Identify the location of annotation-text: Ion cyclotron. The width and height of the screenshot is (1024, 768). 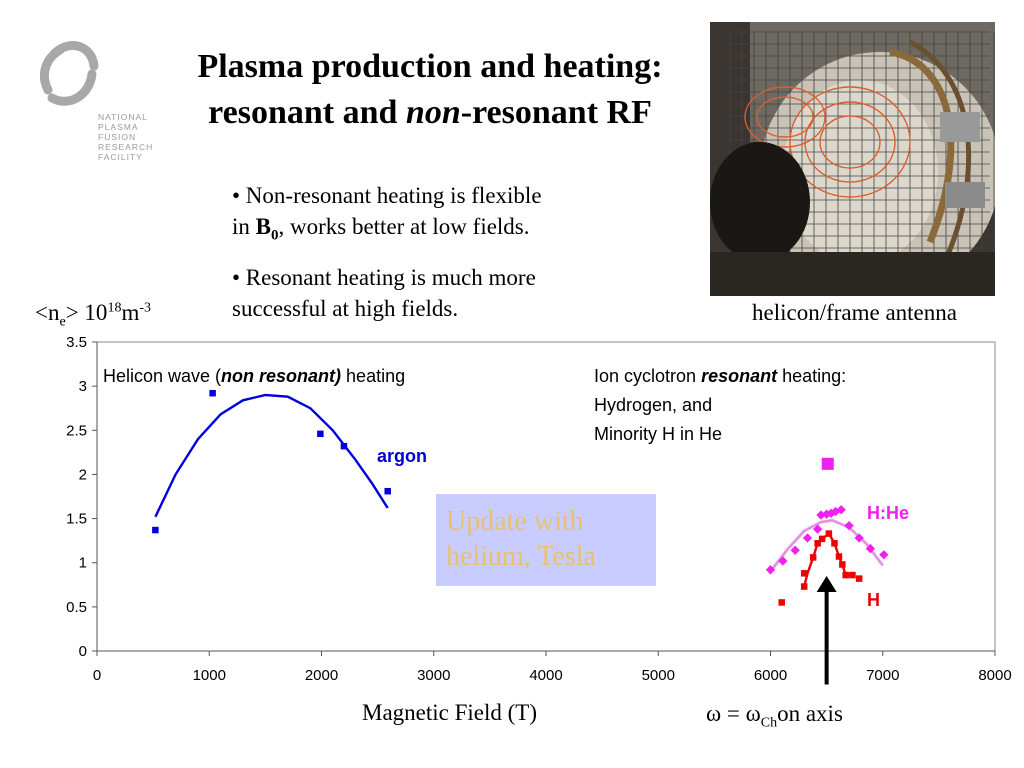
(647, 376).